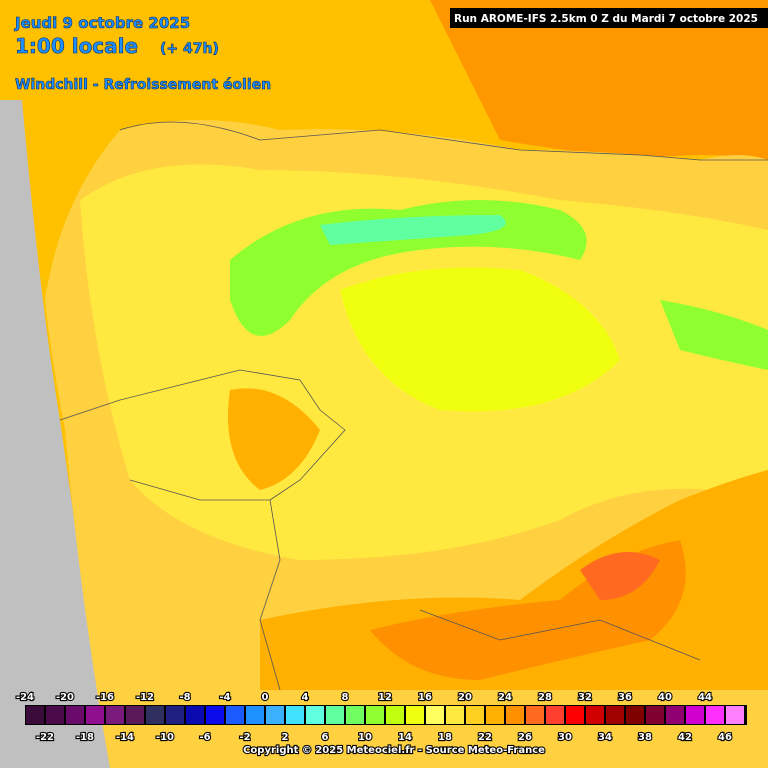 The width and height of the screenshot is (768, 768). I want to click on valley-warm, so click(274, 439).